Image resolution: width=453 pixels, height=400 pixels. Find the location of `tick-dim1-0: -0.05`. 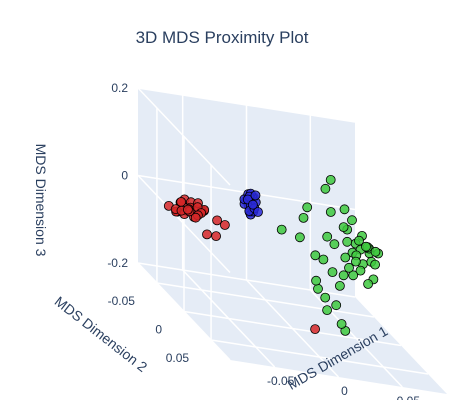

tick-dim1-0: -0.05 is located at coordinates (281, 381).